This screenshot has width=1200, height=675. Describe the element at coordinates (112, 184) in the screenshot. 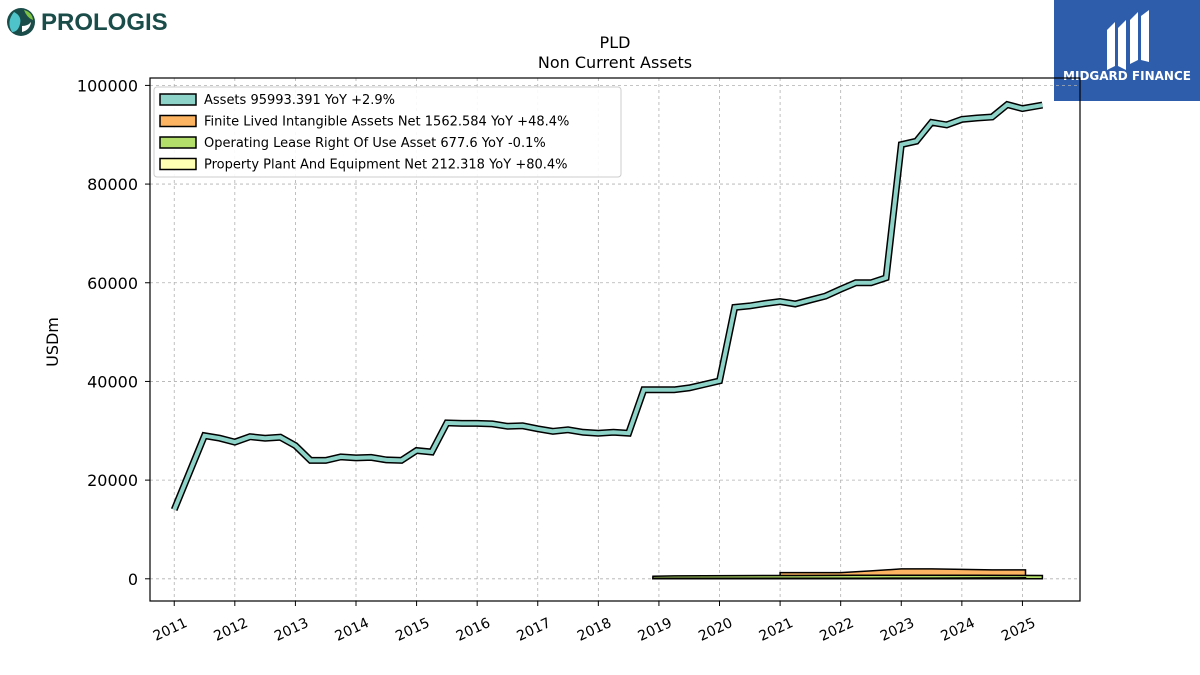

I see `y-tick-label-4: 80000` at that location.